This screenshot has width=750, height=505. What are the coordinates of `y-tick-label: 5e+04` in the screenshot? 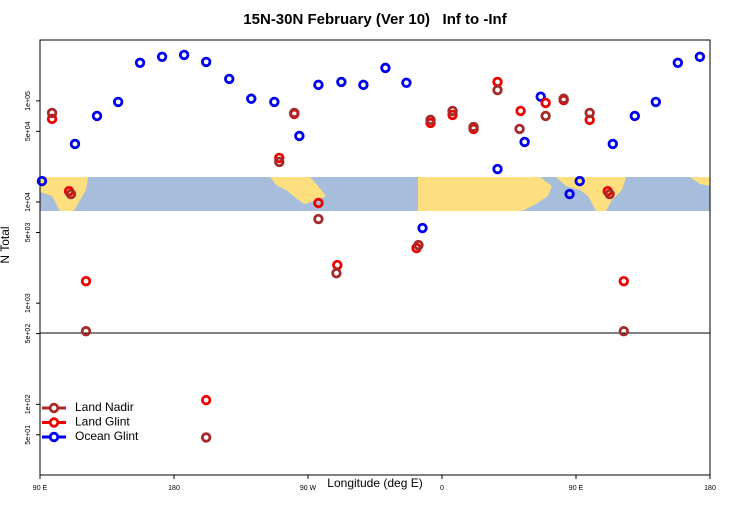 It's located at (28, 131).